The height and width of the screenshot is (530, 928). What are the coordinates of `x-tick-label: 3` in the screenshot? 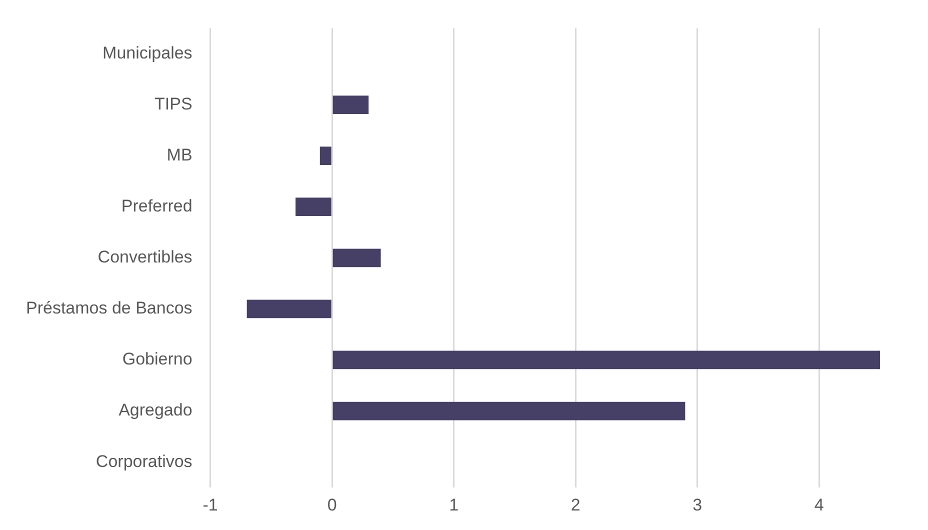 It's located at (697, 504).